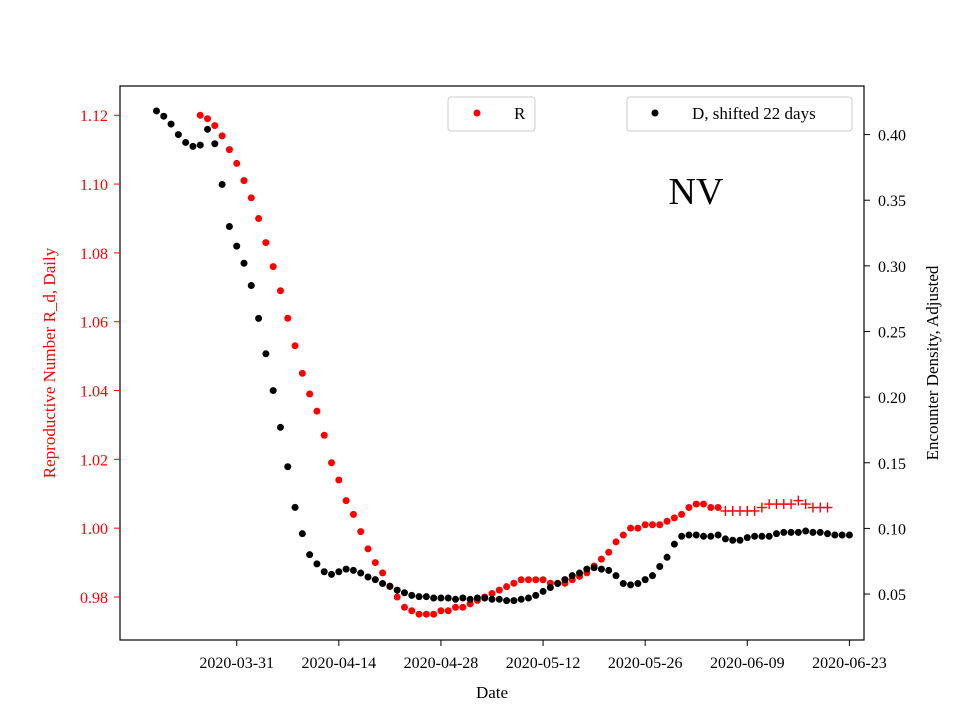 The height and width of the screenshot is (720, 960). What do you see at coordinates (94, 116) in the screenshot?
I see `y-left-tick-label: 1.12` at bounding box center [94, 116].